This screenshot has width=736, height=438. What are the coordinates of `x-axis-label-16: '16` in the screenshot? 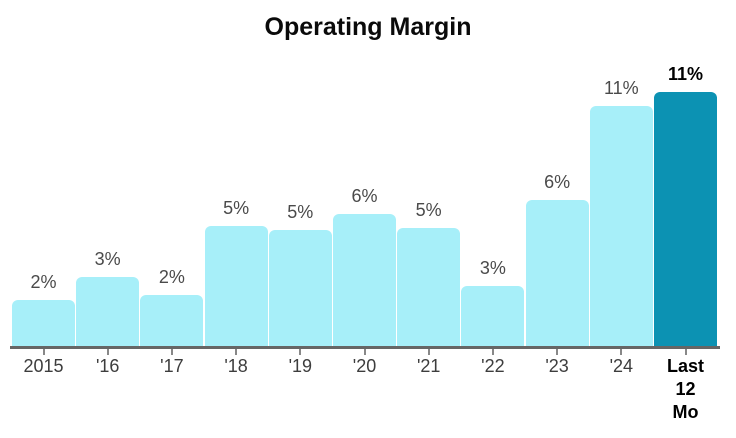 It's located at (107, 366).